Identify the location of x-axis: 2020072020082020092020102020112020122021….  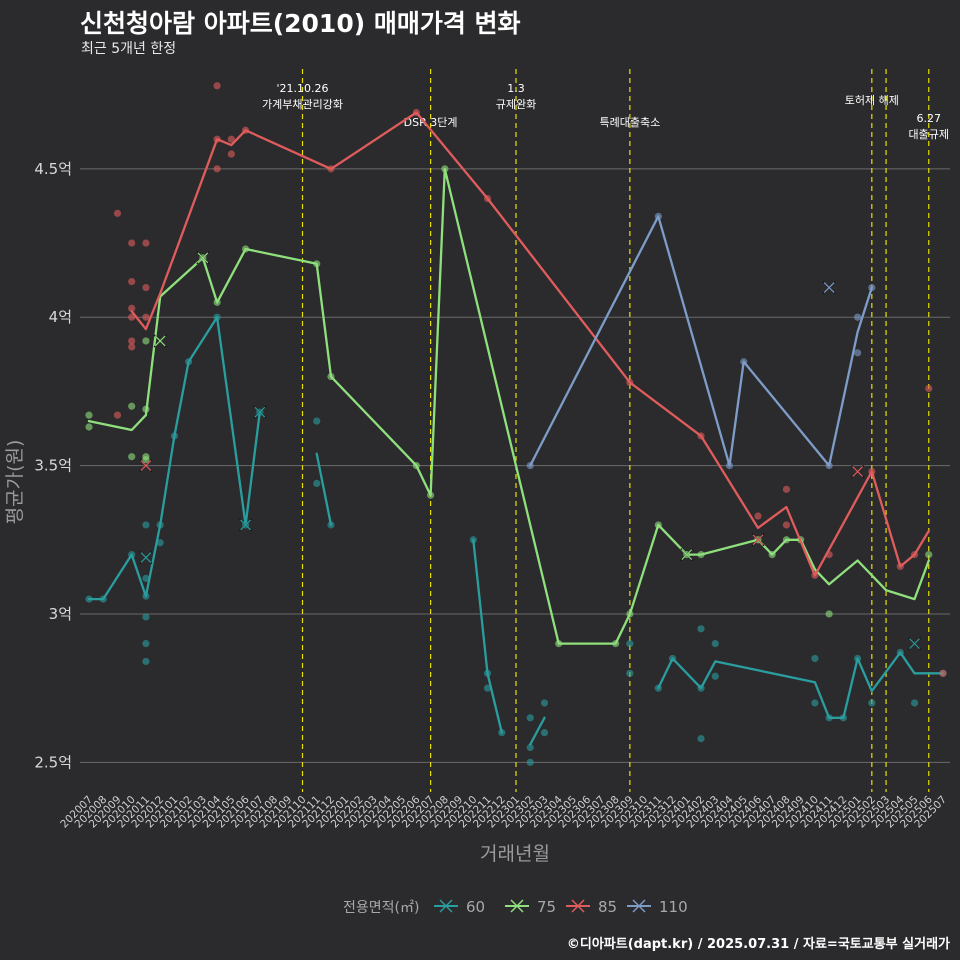
(503, 811).